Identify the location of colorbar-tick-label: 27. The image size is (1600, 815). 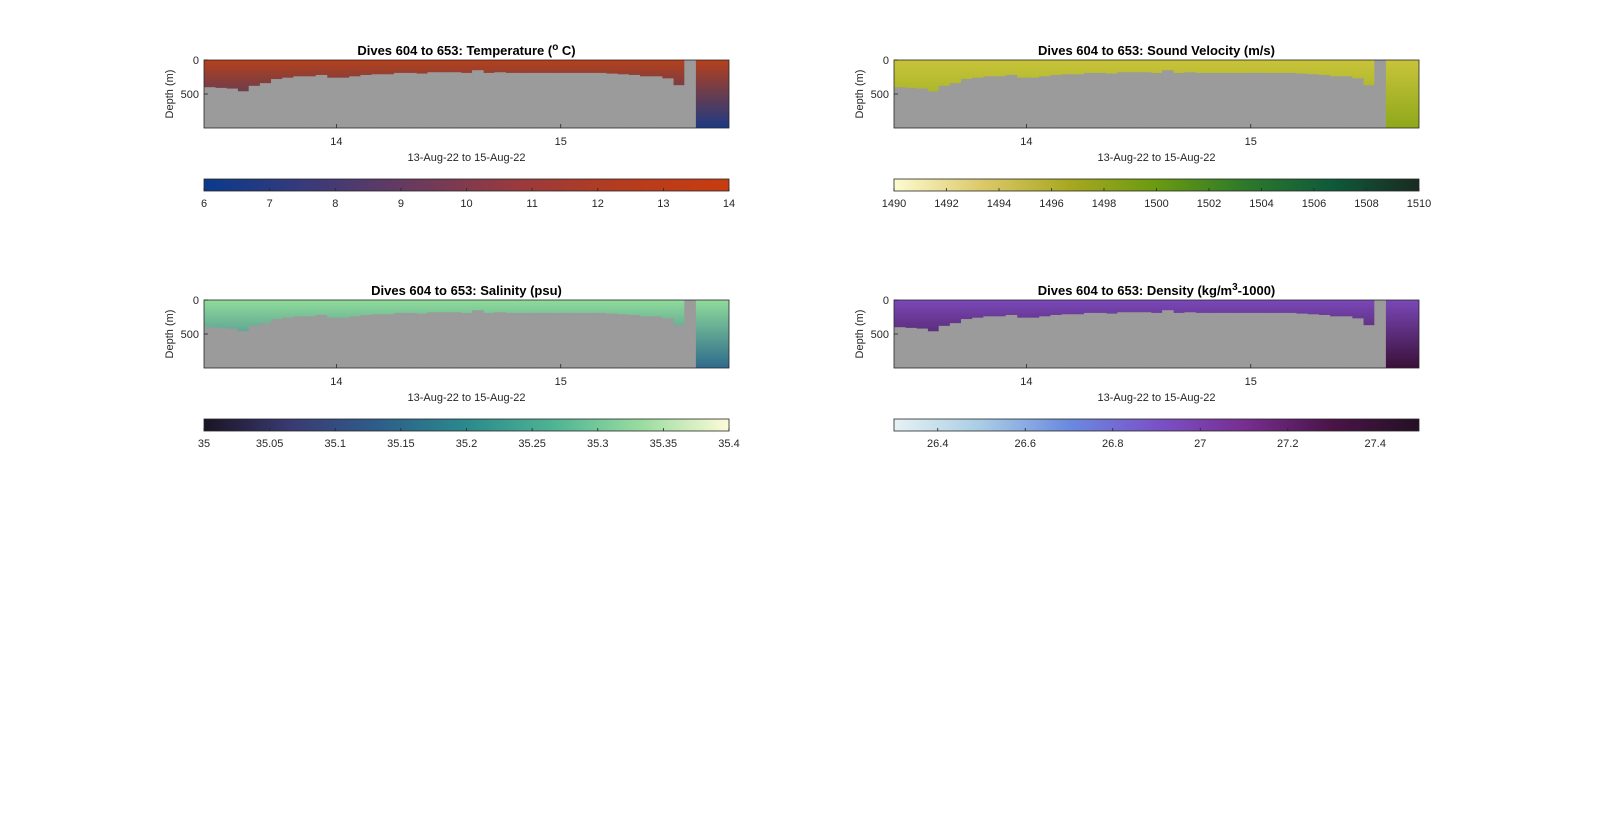
(1200, 444).